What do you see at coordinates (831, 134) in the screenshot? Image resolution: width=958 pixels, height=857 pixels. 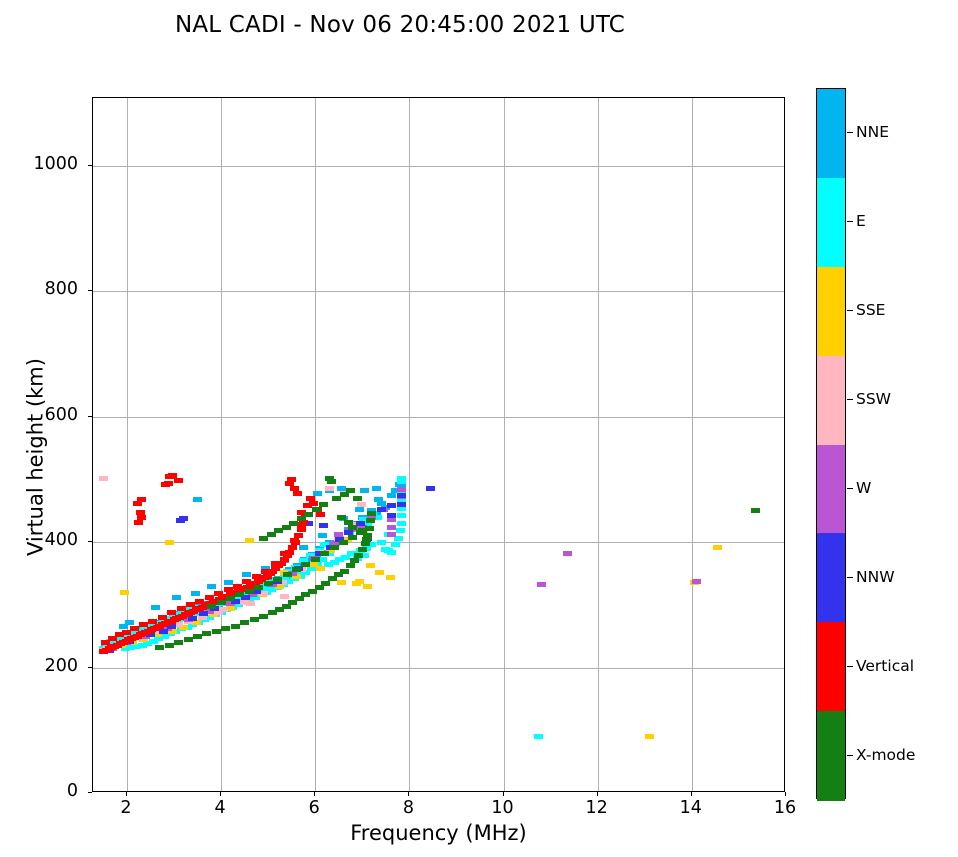 I see `colorbar-segment-nne` at bounding box center [831, 134].